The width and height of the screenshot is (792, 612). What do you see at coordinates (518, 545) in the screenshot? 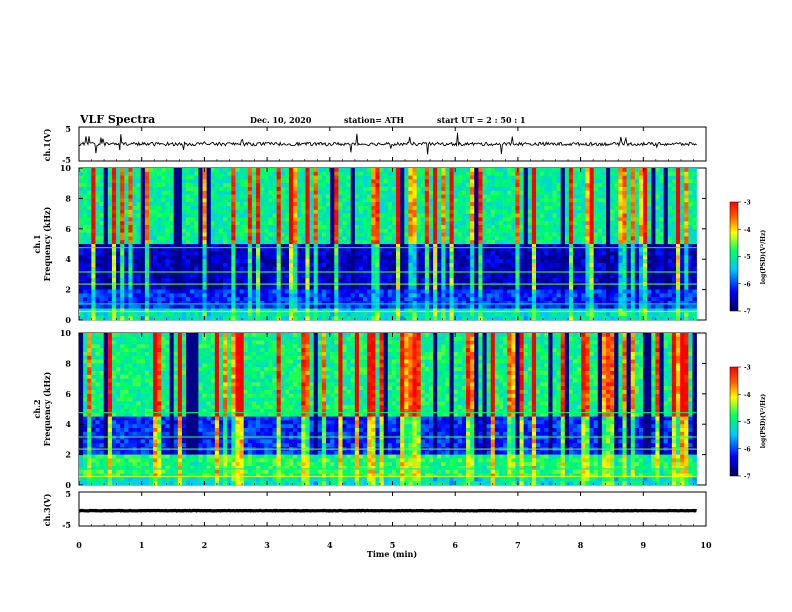
I see `x-tick-label: 7` at bounding box center [518, 545].